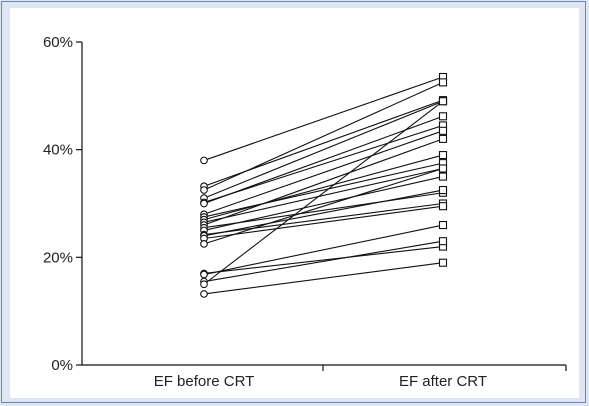 The image size is (589, 406). What do you see at coordinates (360, 377) in the screenshot?
I see `x-ticks: EF before CRT EF after CRT` at bounding box center [360, 377].